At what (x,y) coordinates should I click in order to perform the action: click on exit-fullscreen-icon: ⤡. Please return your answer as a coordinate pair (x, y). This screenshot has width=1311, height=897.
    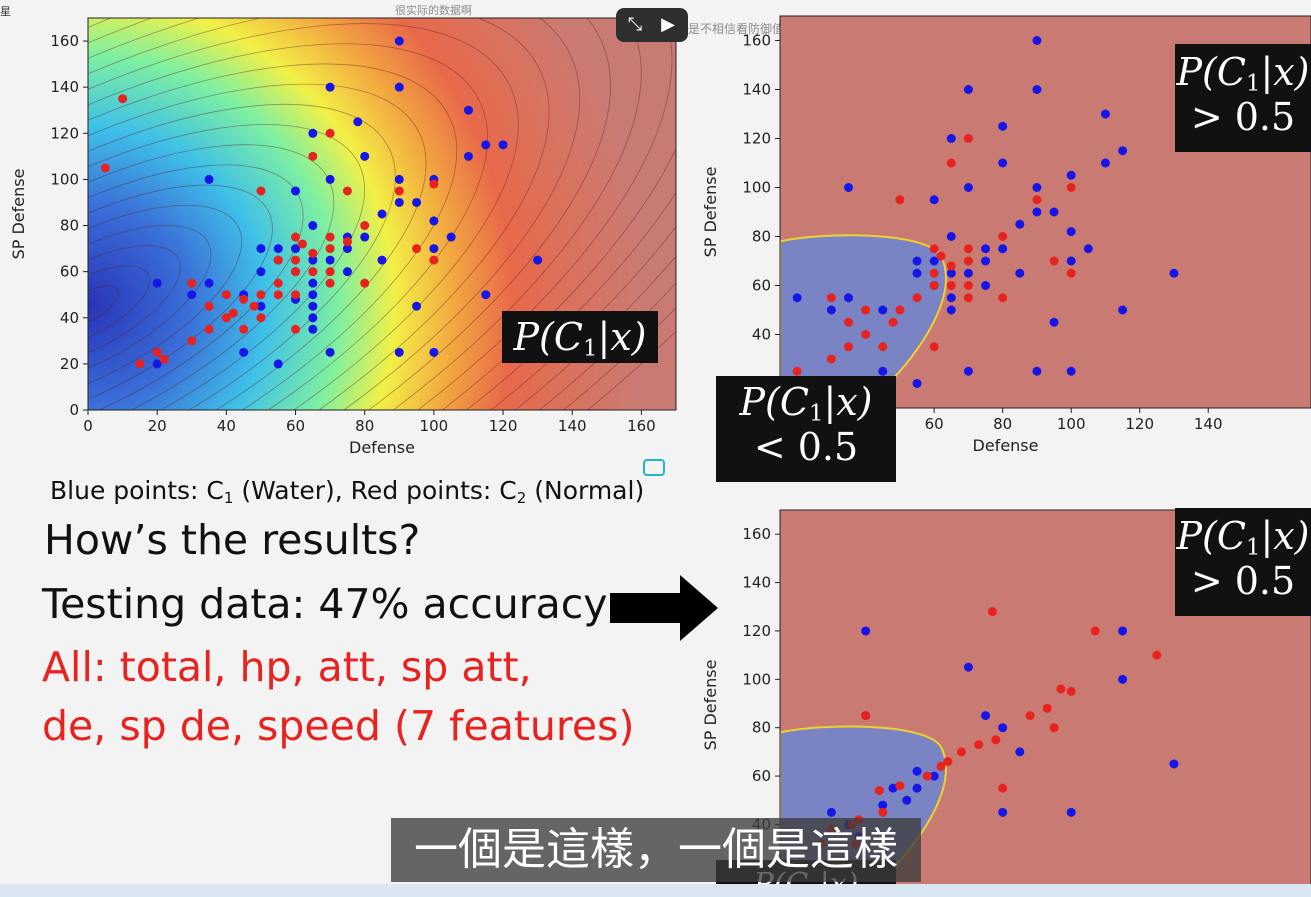
    Looking at the image, I should click on (635, 24).